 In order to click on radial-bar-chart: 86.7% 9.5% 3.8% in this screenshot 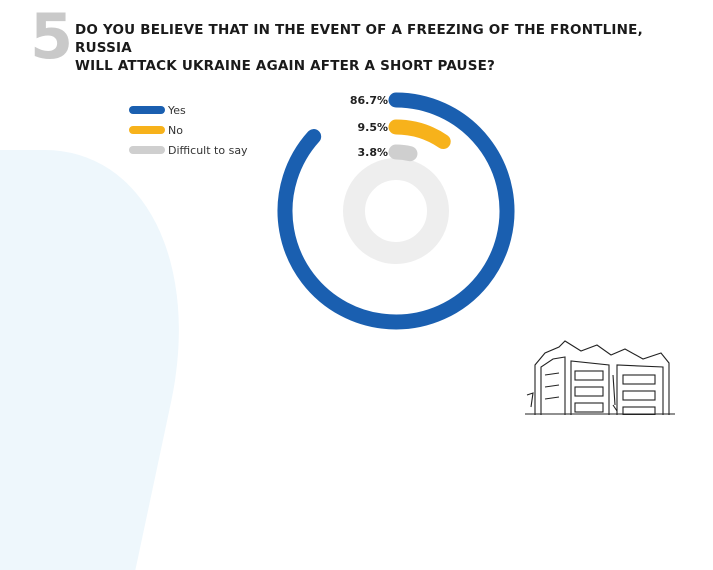, I will do `click(396, 211)`.